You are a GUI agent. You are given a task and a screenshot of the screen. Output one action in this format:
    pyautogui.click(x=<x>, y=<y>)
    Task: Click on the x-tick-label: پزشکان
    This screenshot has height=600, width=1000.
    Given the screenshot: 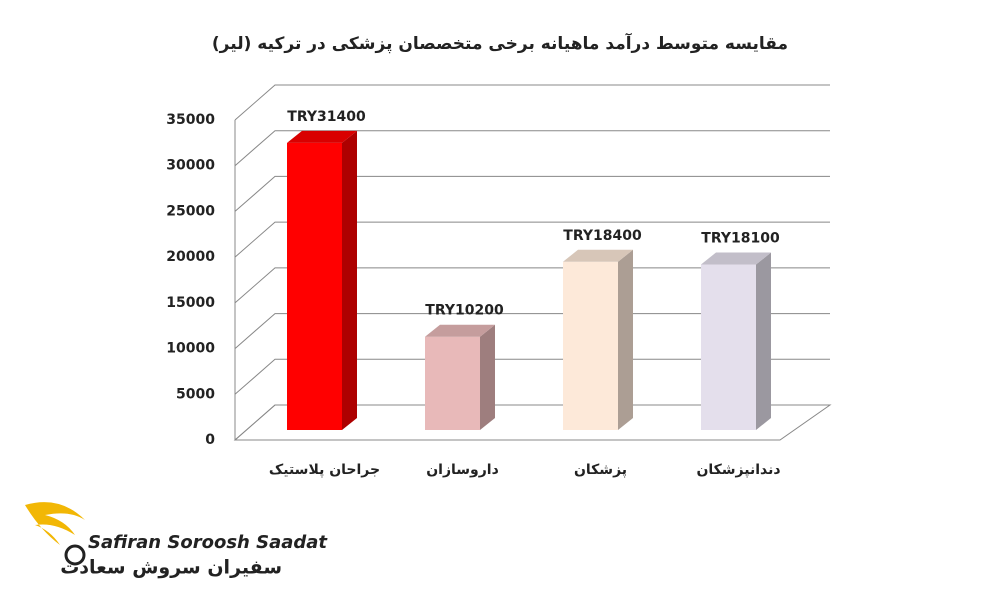 What is the action you would take?
    pyautogui.click(x=600, y=470)
    